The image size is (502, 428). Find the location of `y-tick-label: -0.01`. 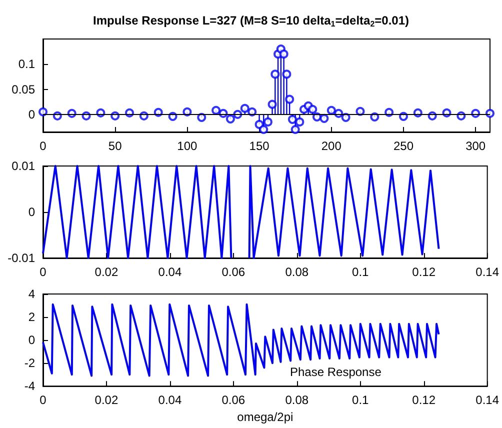

y-tick-label: -0.01 is located at coordinates (22, 258).